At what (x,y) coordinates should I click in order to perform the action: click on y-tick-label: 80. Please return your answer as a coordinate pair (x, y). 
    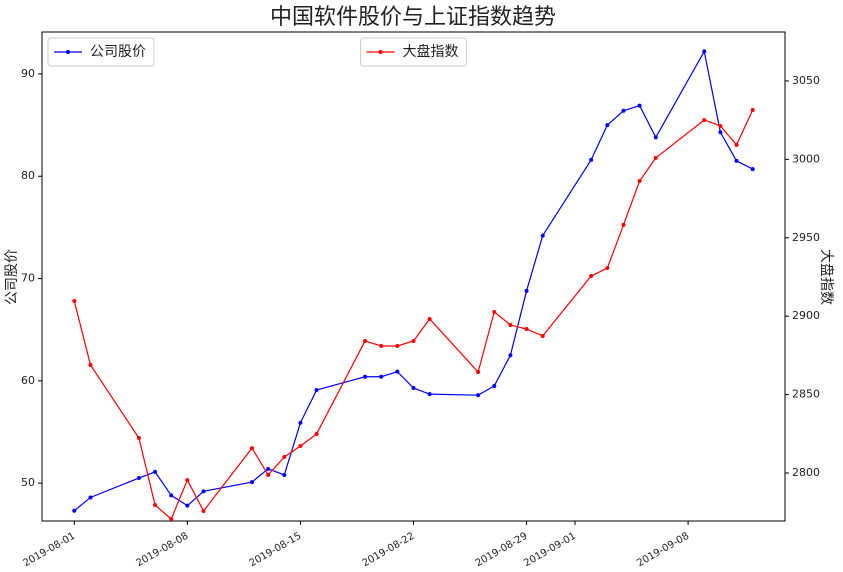
    Looking at the image, I should click on (28, 175).